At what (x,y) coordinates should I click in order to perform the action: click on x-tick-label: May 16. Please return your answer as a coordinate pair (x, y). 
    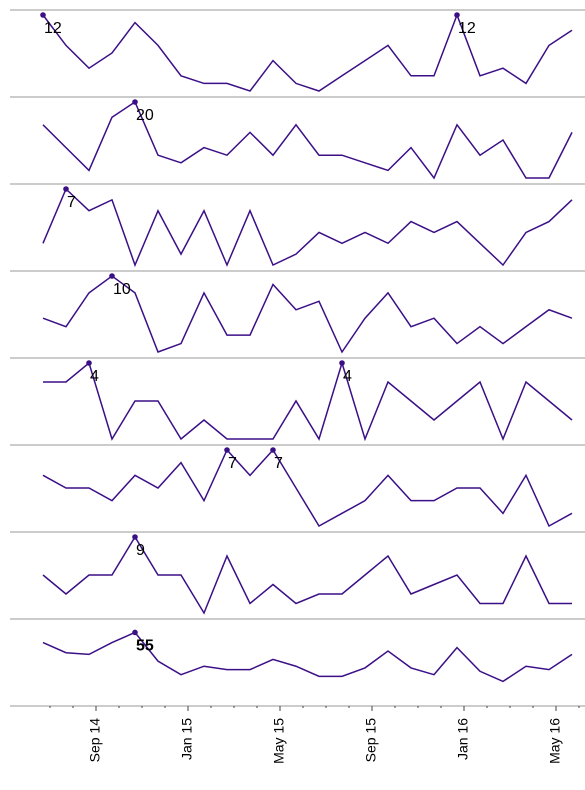
    Looking at the image, I should click on (555, 741).